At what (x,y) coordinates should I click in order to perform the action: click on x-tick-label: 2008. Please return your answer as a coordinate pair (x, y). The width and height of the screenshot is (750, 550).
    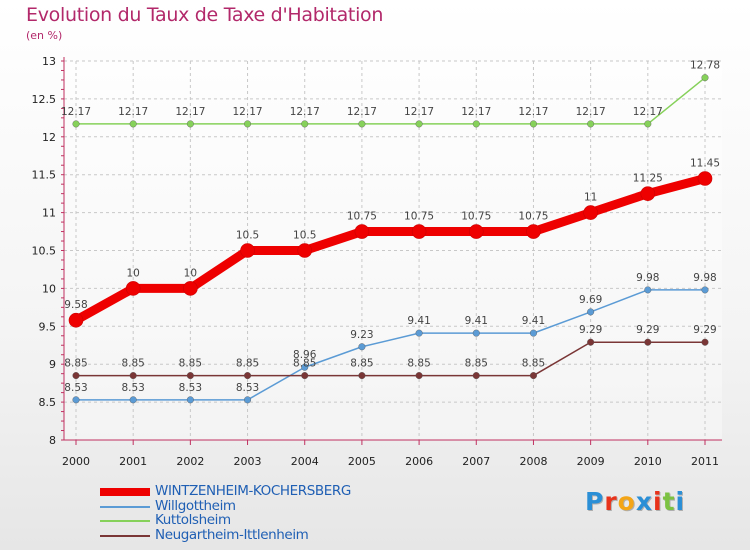
    Looking at the image, I should click on (533, 461).